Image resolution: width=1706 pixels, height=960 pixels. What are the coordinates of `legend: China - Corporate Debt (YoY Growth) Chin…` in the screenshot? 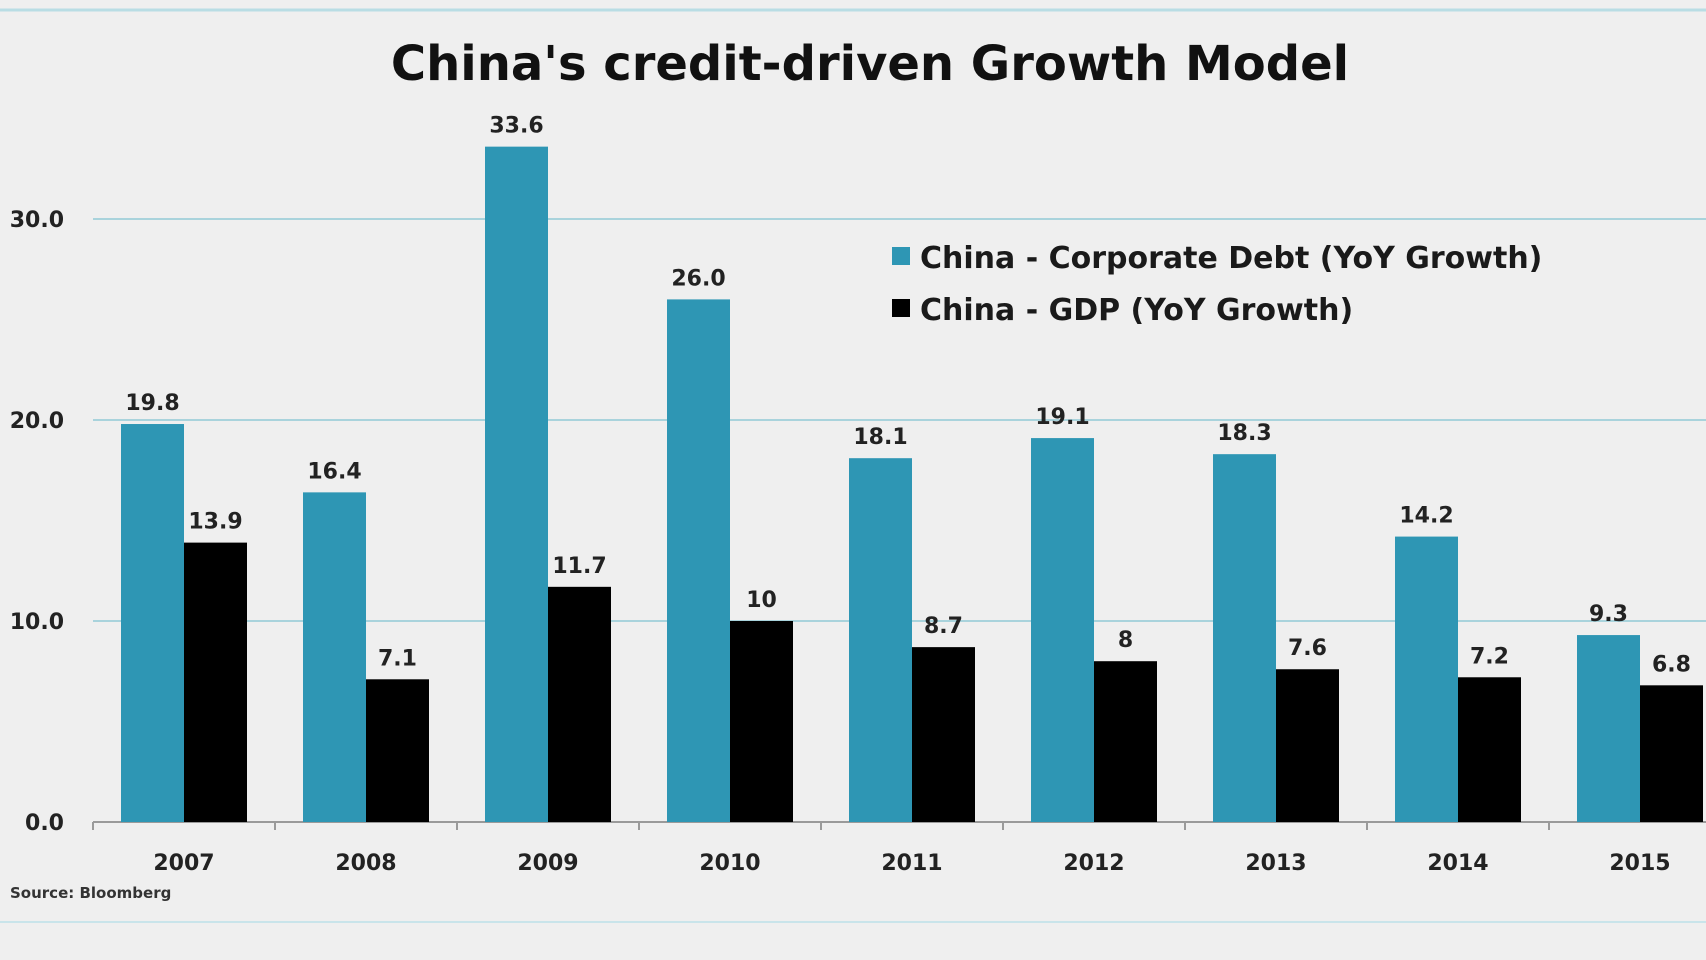 It's located at (1217, 284).